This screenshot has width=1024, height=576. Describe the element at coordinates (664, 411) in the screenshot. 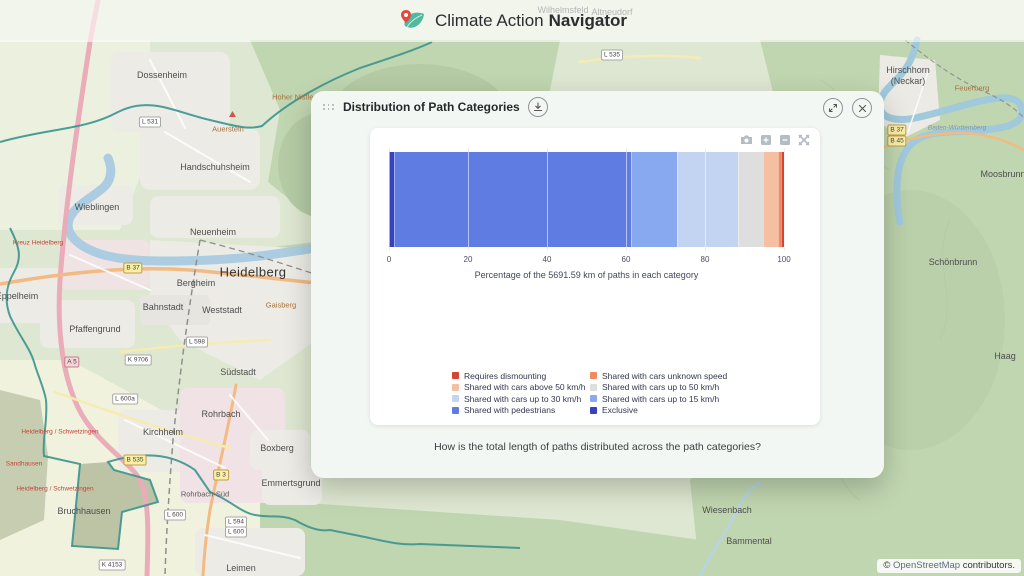

I see `legend-item: Exclusive` at that location.